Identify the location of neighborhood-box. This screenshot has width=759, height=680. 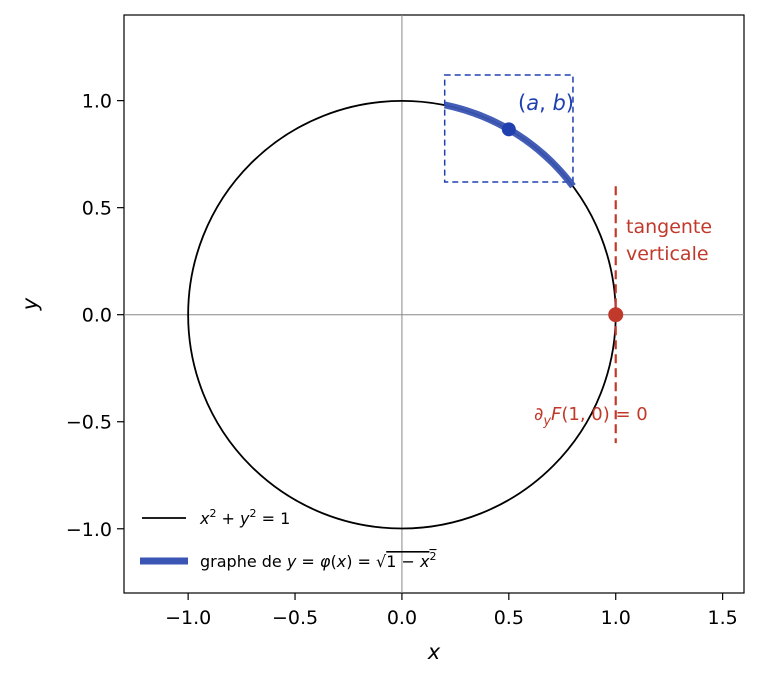
(508, 128).